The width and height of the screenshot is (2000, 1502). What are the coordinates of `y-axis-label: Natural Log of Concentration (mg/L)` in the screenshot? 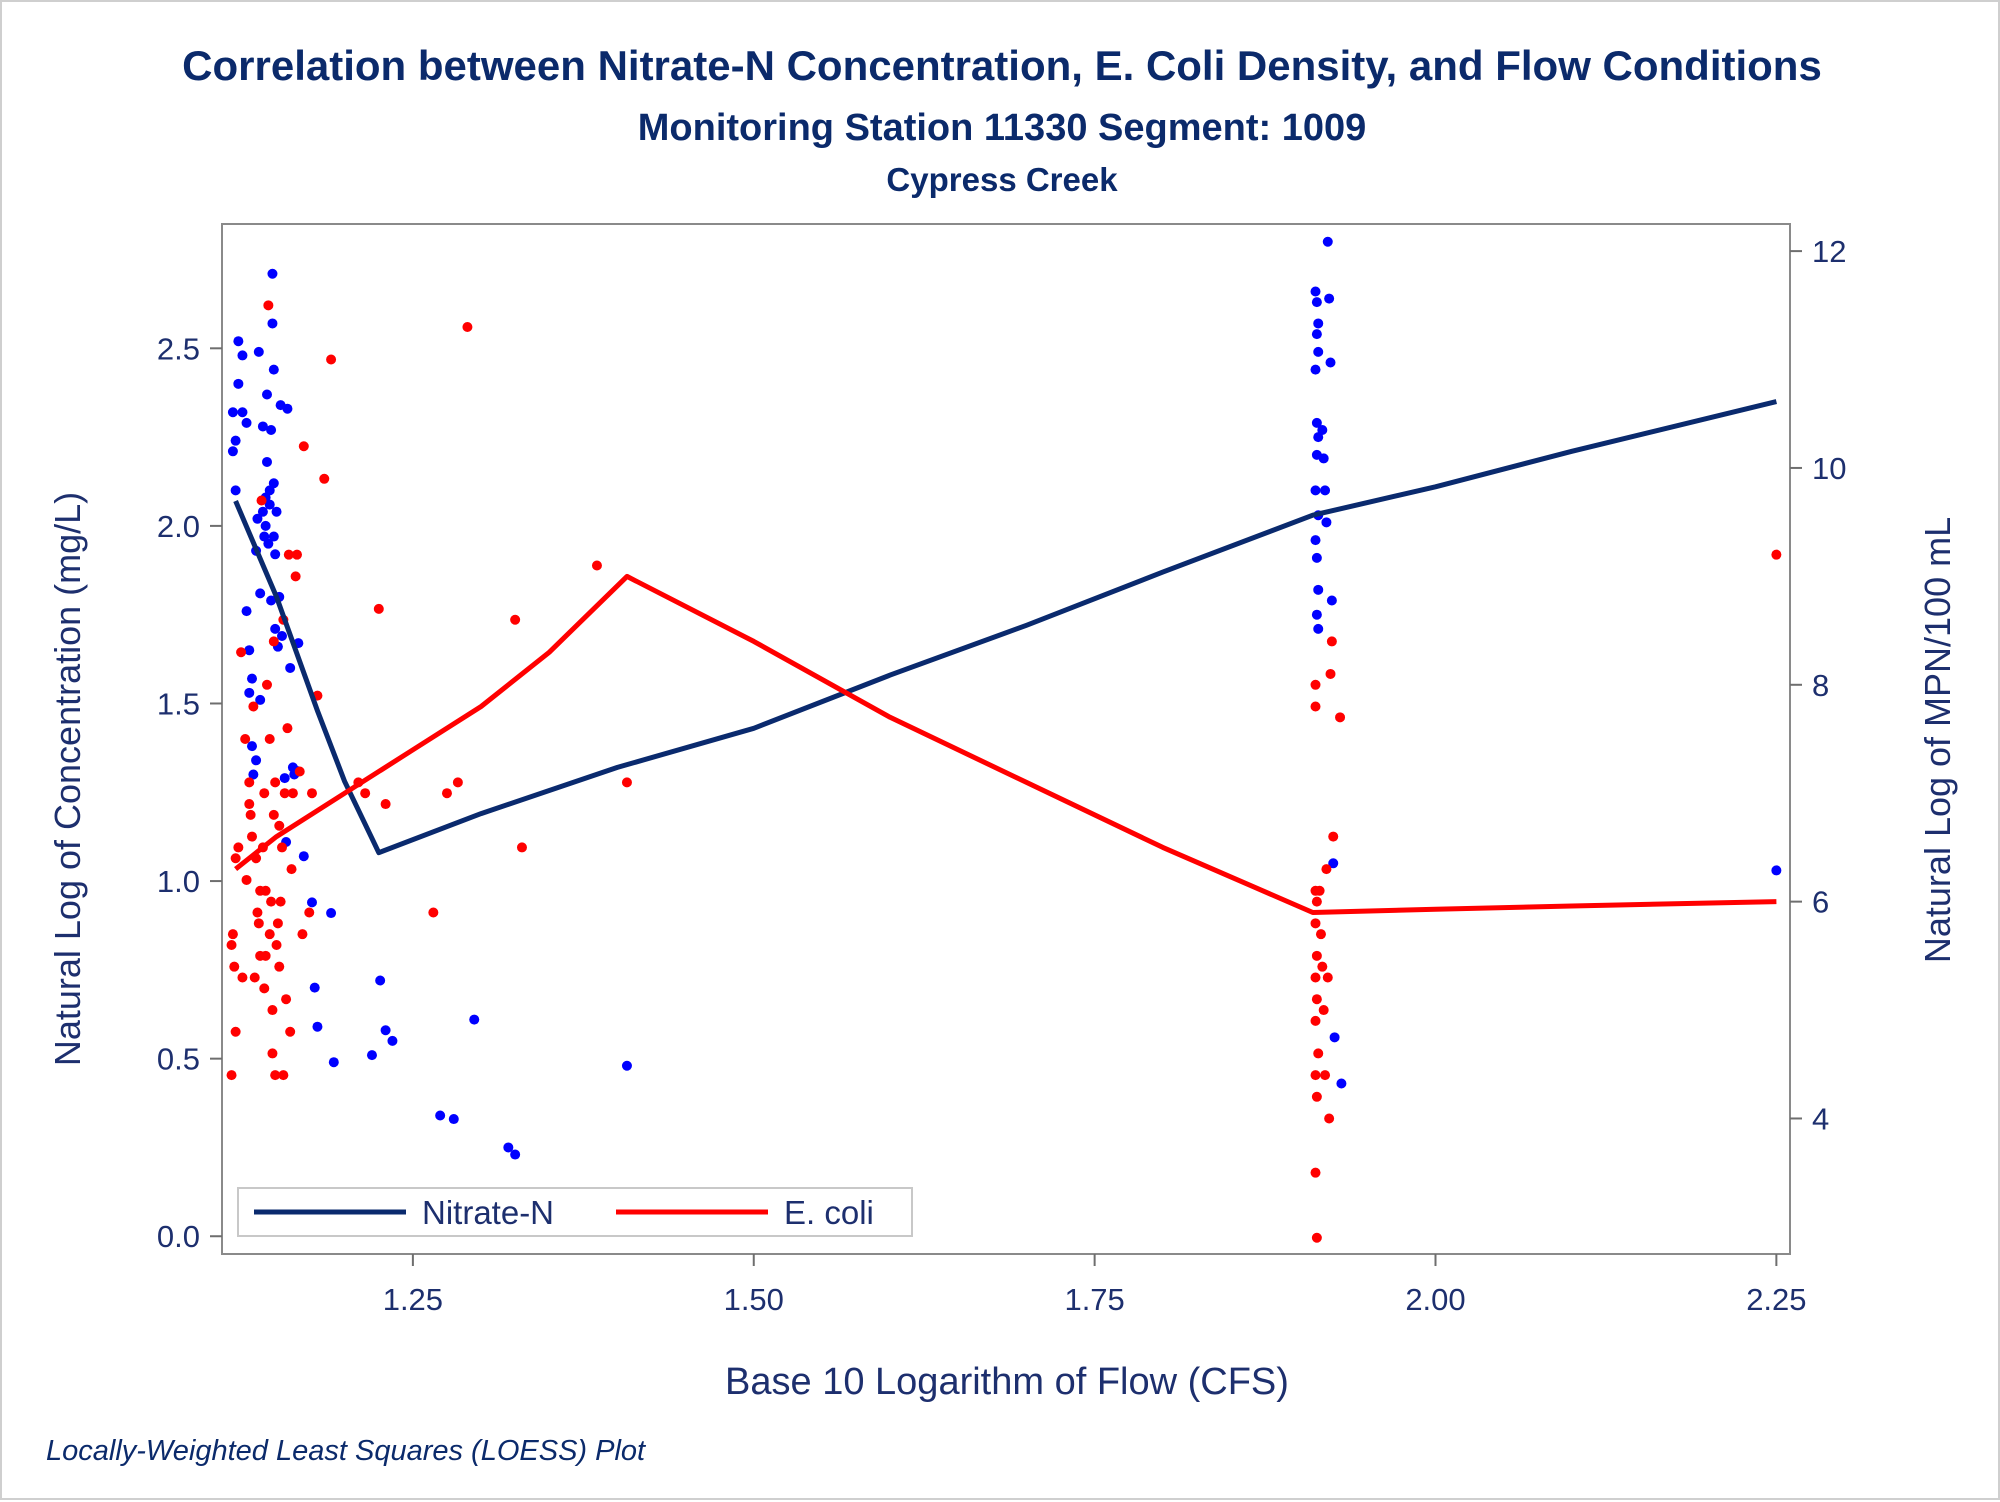 It's located at (67, 779).